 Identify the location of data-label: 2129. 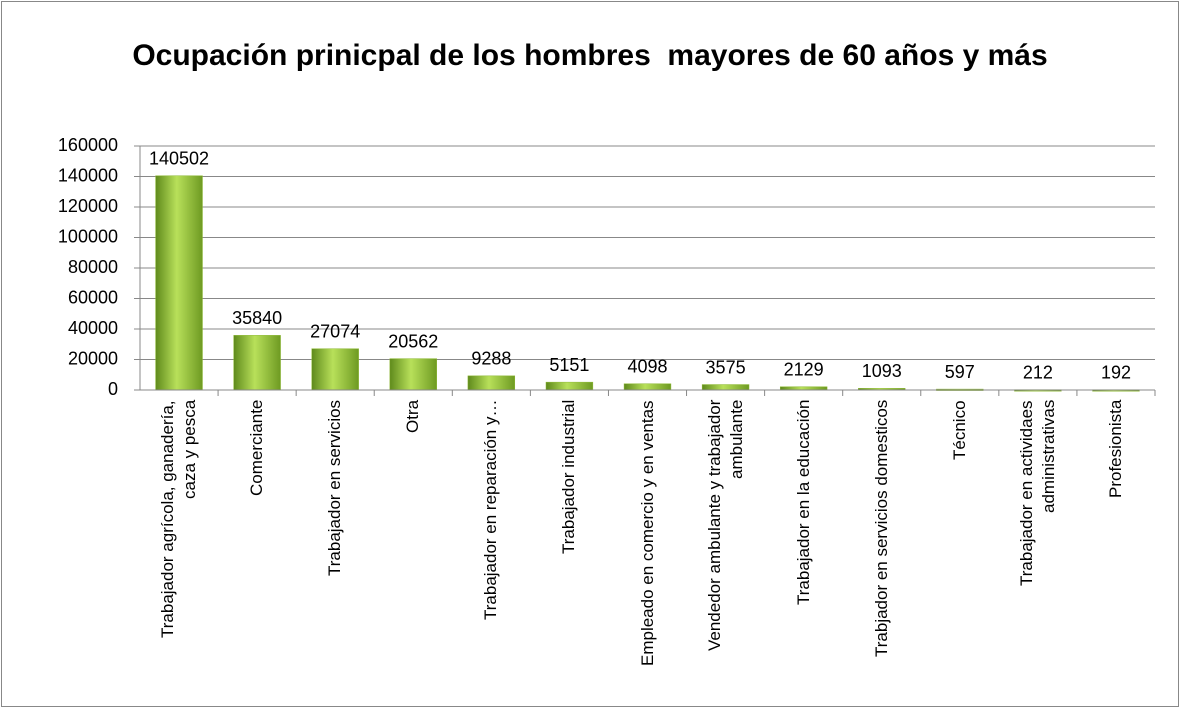
(804, 370).